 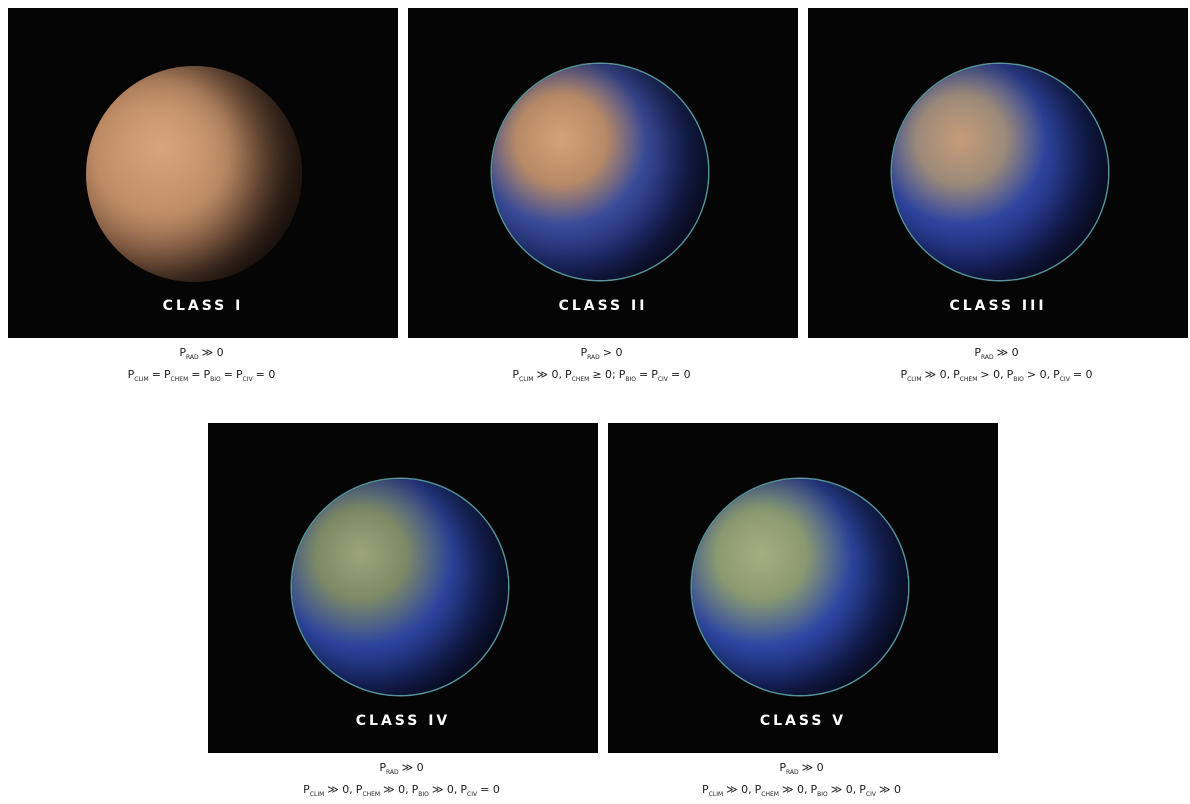 I want to click on condition-formula: PCLIM ≫ 0, PCHEM > 0, PBIO > 0, PCIV = 0, so click(x=998, y=375).